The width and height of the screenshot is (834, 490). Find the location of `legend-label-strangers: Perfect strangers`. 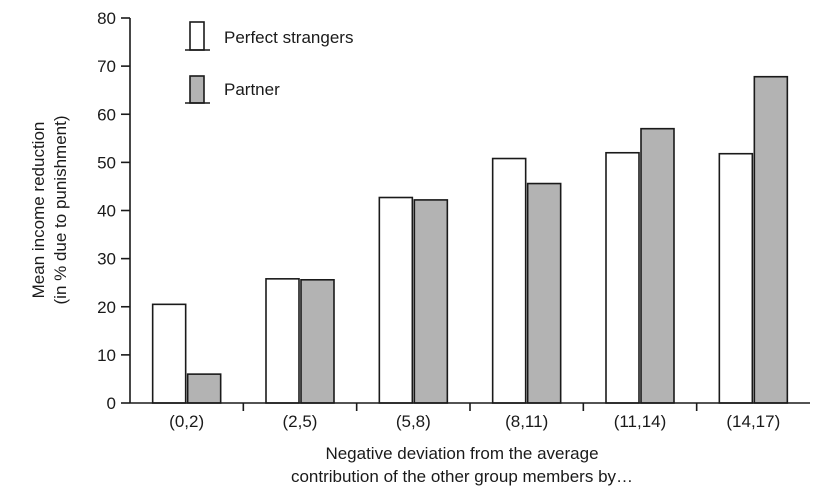

legend-label-strangers: Perfect strangers is located at coordinates (288, 37).